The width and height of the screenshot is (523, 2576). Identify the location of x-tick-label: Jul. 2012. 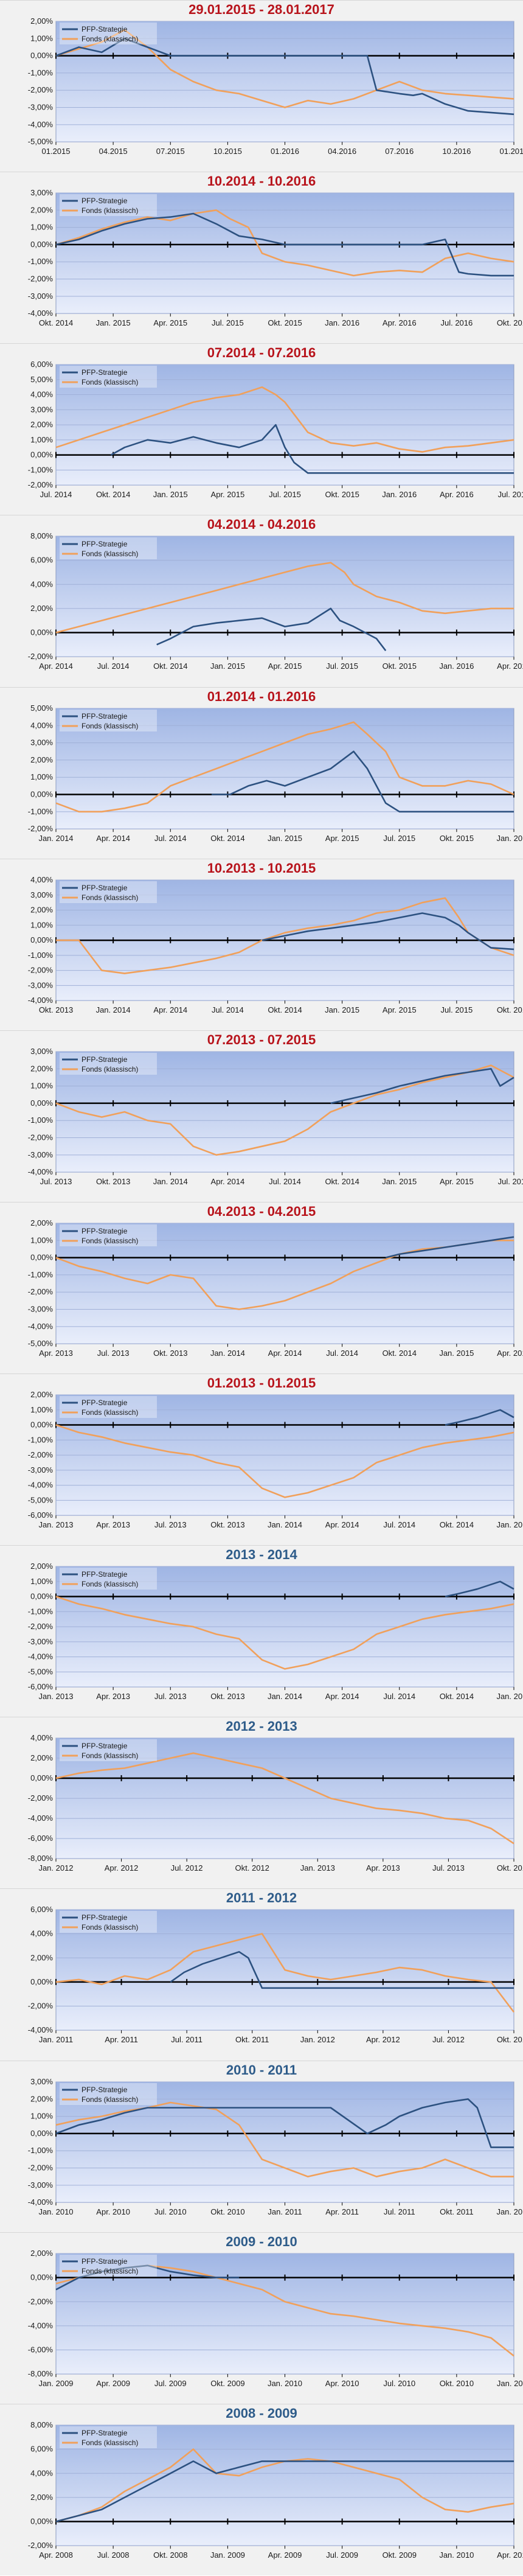
(187, 1868).